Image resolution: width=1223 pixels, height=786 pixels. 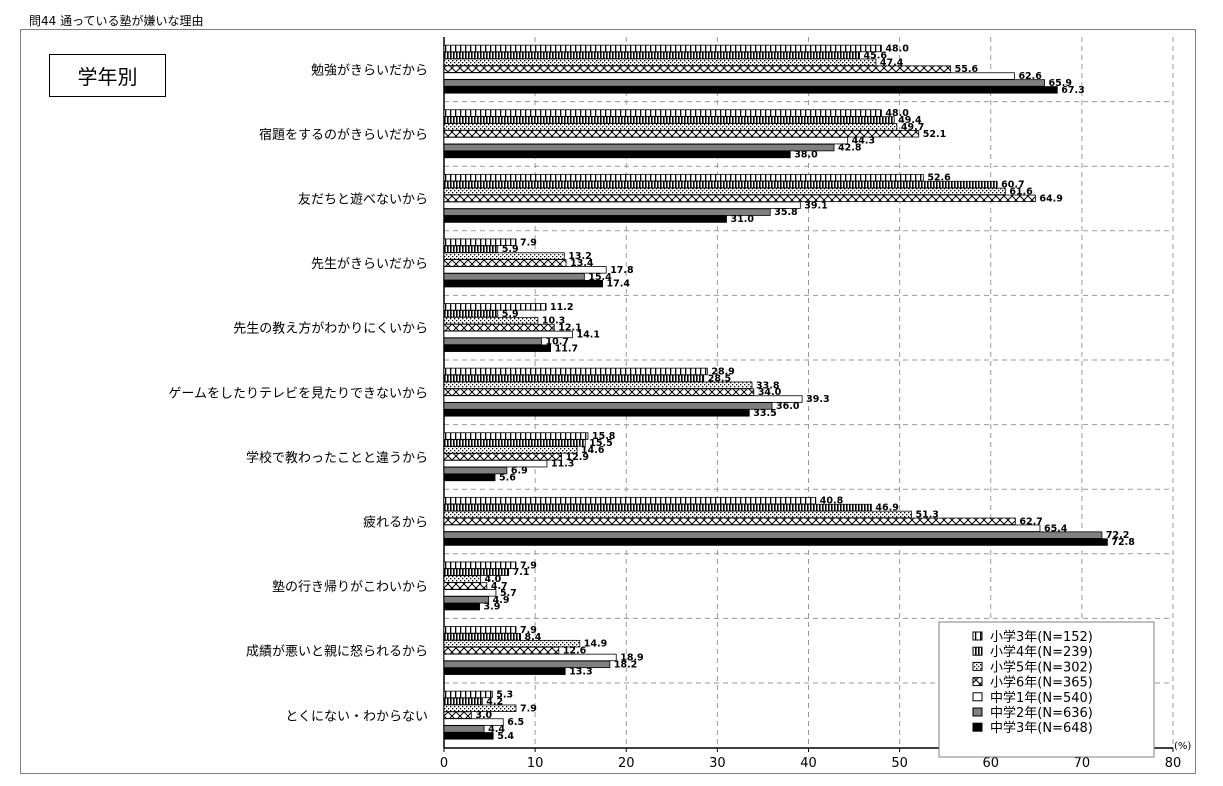 I want to click on value-label: 33.8, so click(x=768, y=385).